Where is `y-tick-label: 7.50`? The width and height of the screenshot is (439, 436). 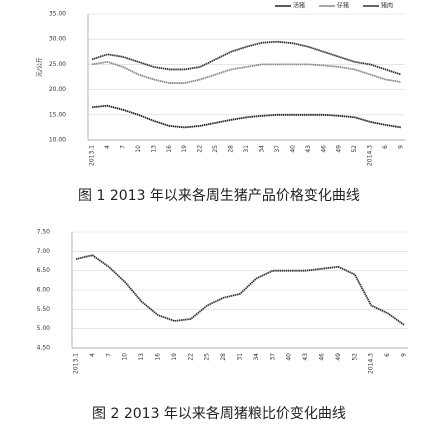 y-tick-label: 7.50 is located at coordinates (44, 232).